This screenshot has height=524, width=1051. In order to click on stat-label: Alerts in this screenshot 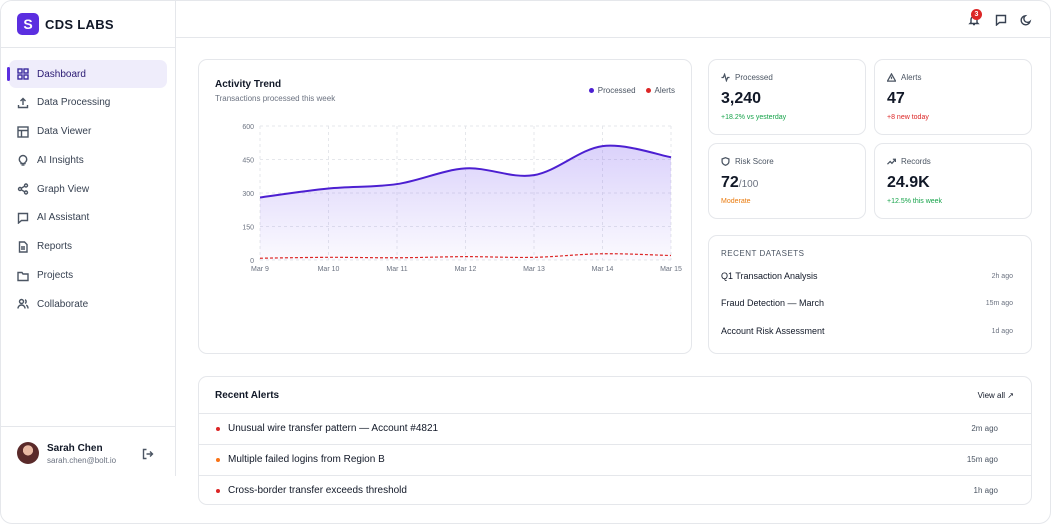, I will do `click(904, 77)`.